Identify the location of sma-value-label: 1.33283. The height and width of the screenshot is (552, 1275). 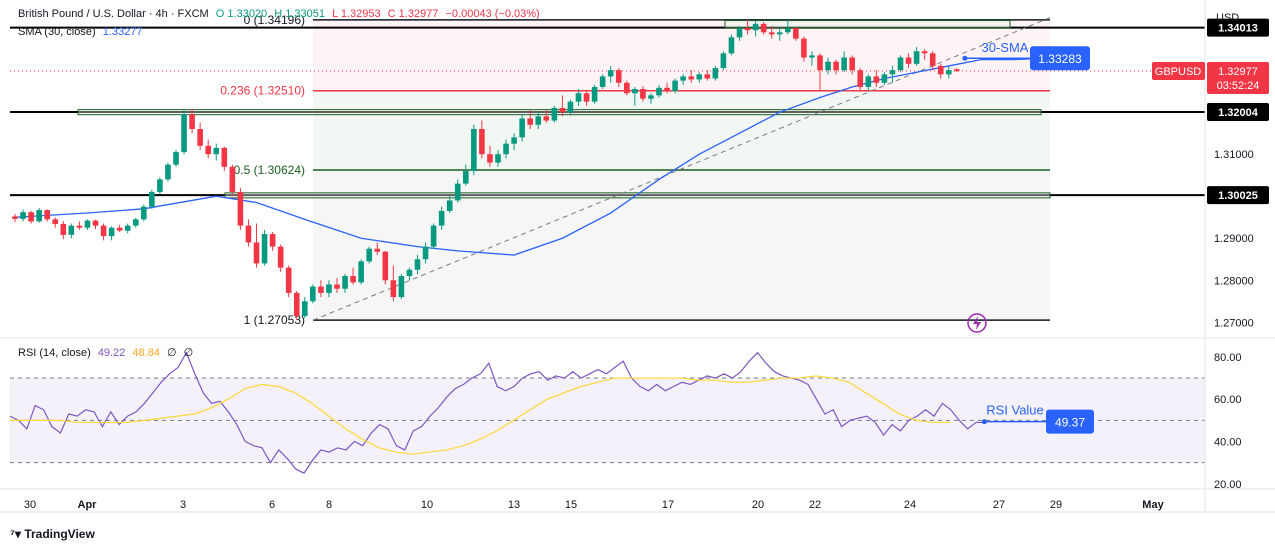
(1060, 59).